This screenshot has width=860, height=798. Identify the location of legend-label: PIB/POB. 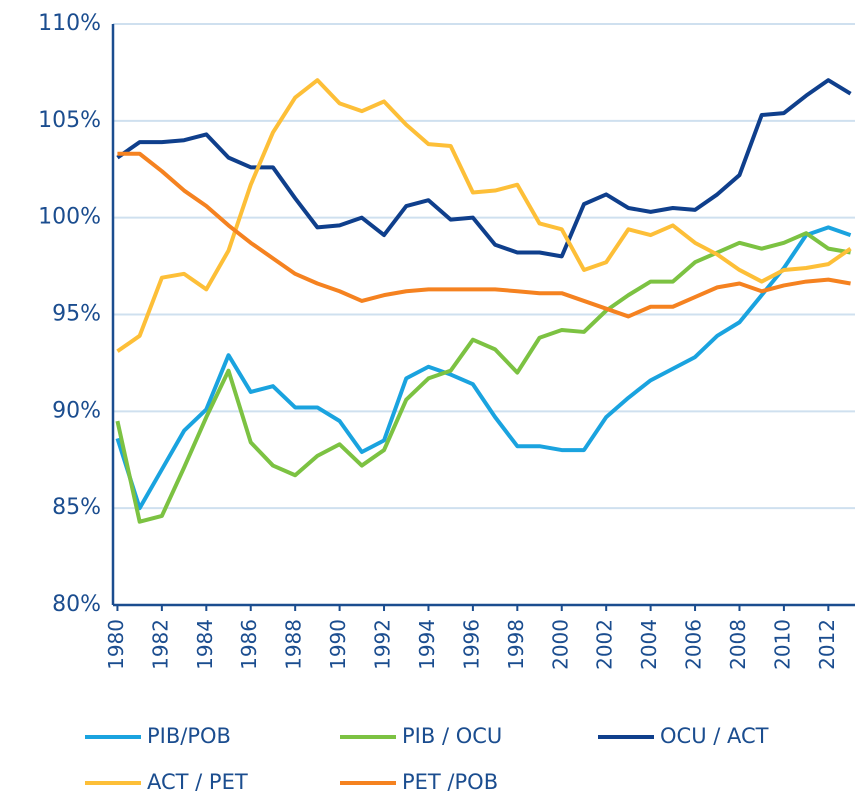
(189, 736).